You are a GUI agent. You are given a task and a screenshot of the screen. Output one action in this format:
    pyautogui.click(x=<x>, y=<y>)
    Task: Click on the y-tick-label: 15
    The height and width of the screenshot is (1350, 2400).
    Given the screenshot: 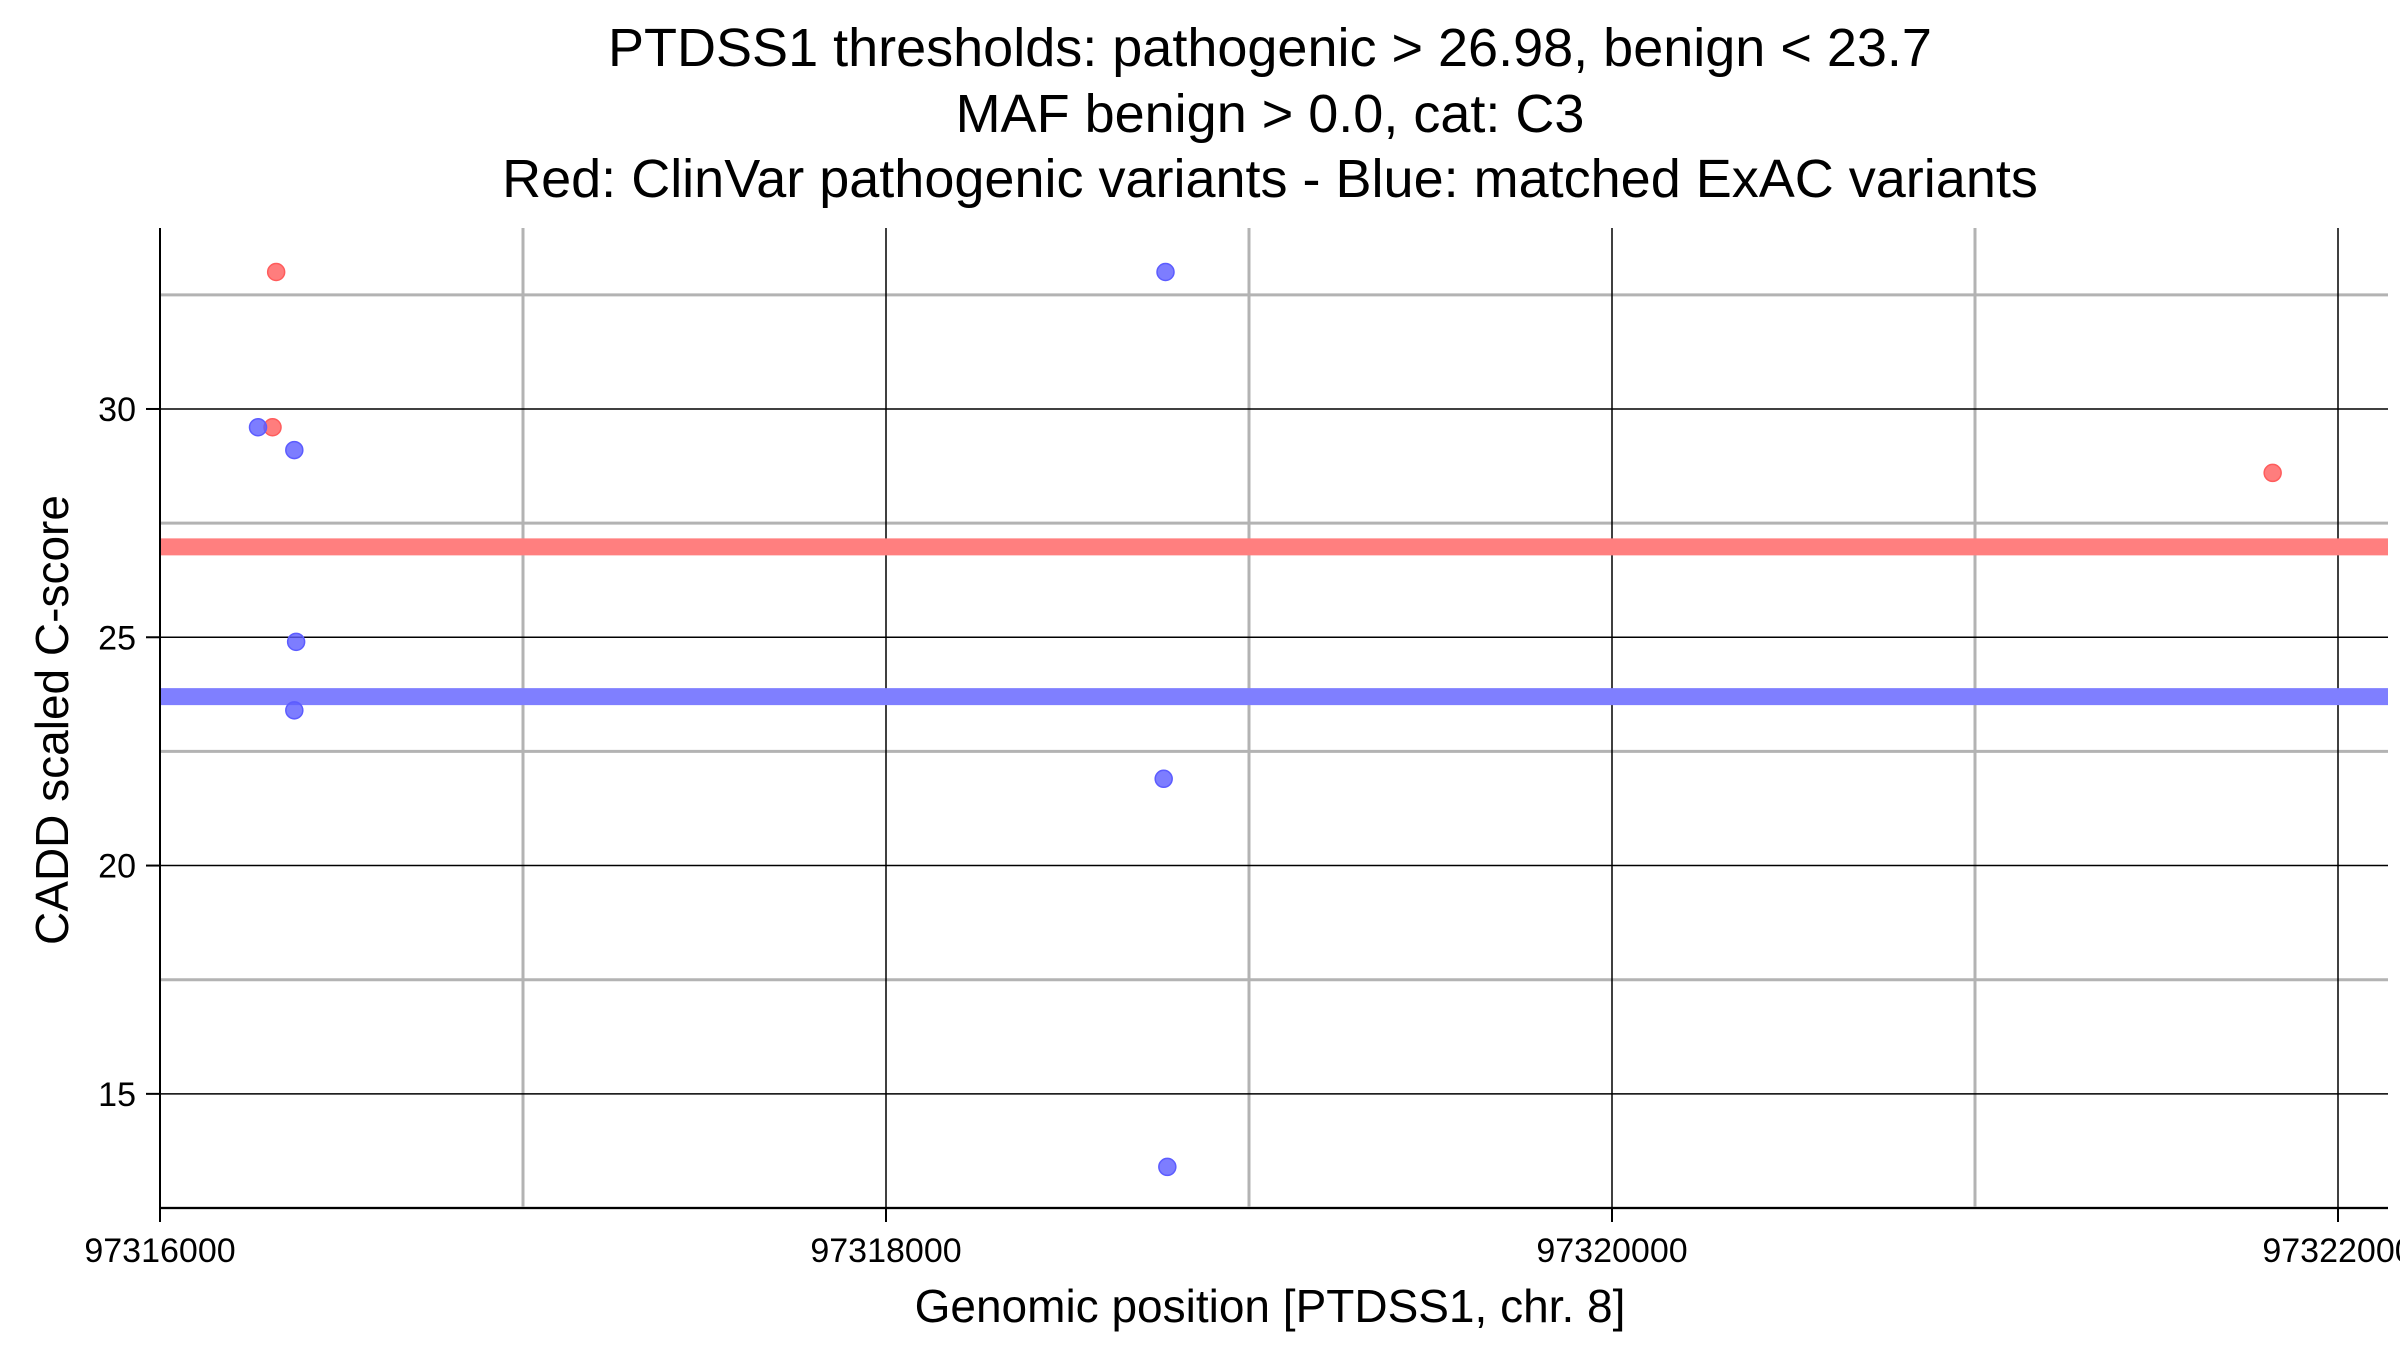 What is the action you would take?
    pyautogui.click(x=117, y=1095)
    